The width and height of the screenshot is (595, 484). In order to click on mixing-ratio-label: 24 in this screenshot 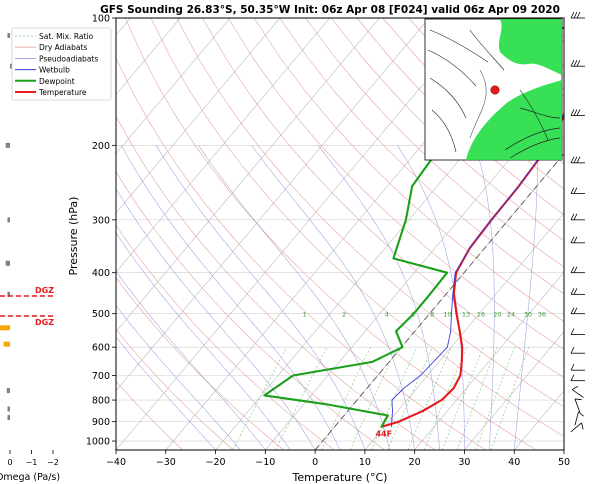, I will do `click(511, 315)`.